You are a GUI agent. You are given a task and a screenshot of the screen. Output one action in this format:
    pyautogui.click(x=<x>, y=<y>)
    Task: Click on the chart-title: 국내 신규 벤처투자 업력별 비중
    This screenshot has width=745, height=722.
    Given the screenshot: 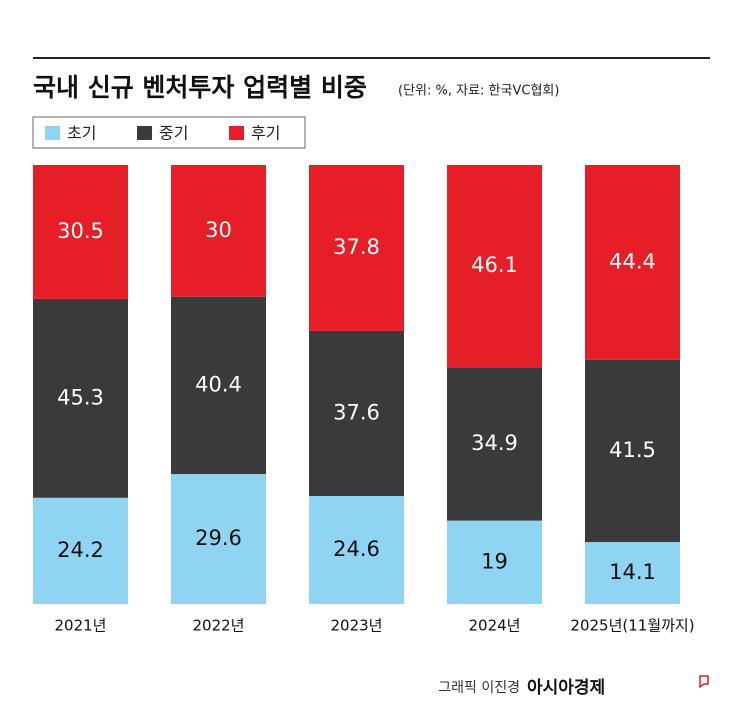 What is the action you would take?
    pyautogui.click(x=200, y=87)
    